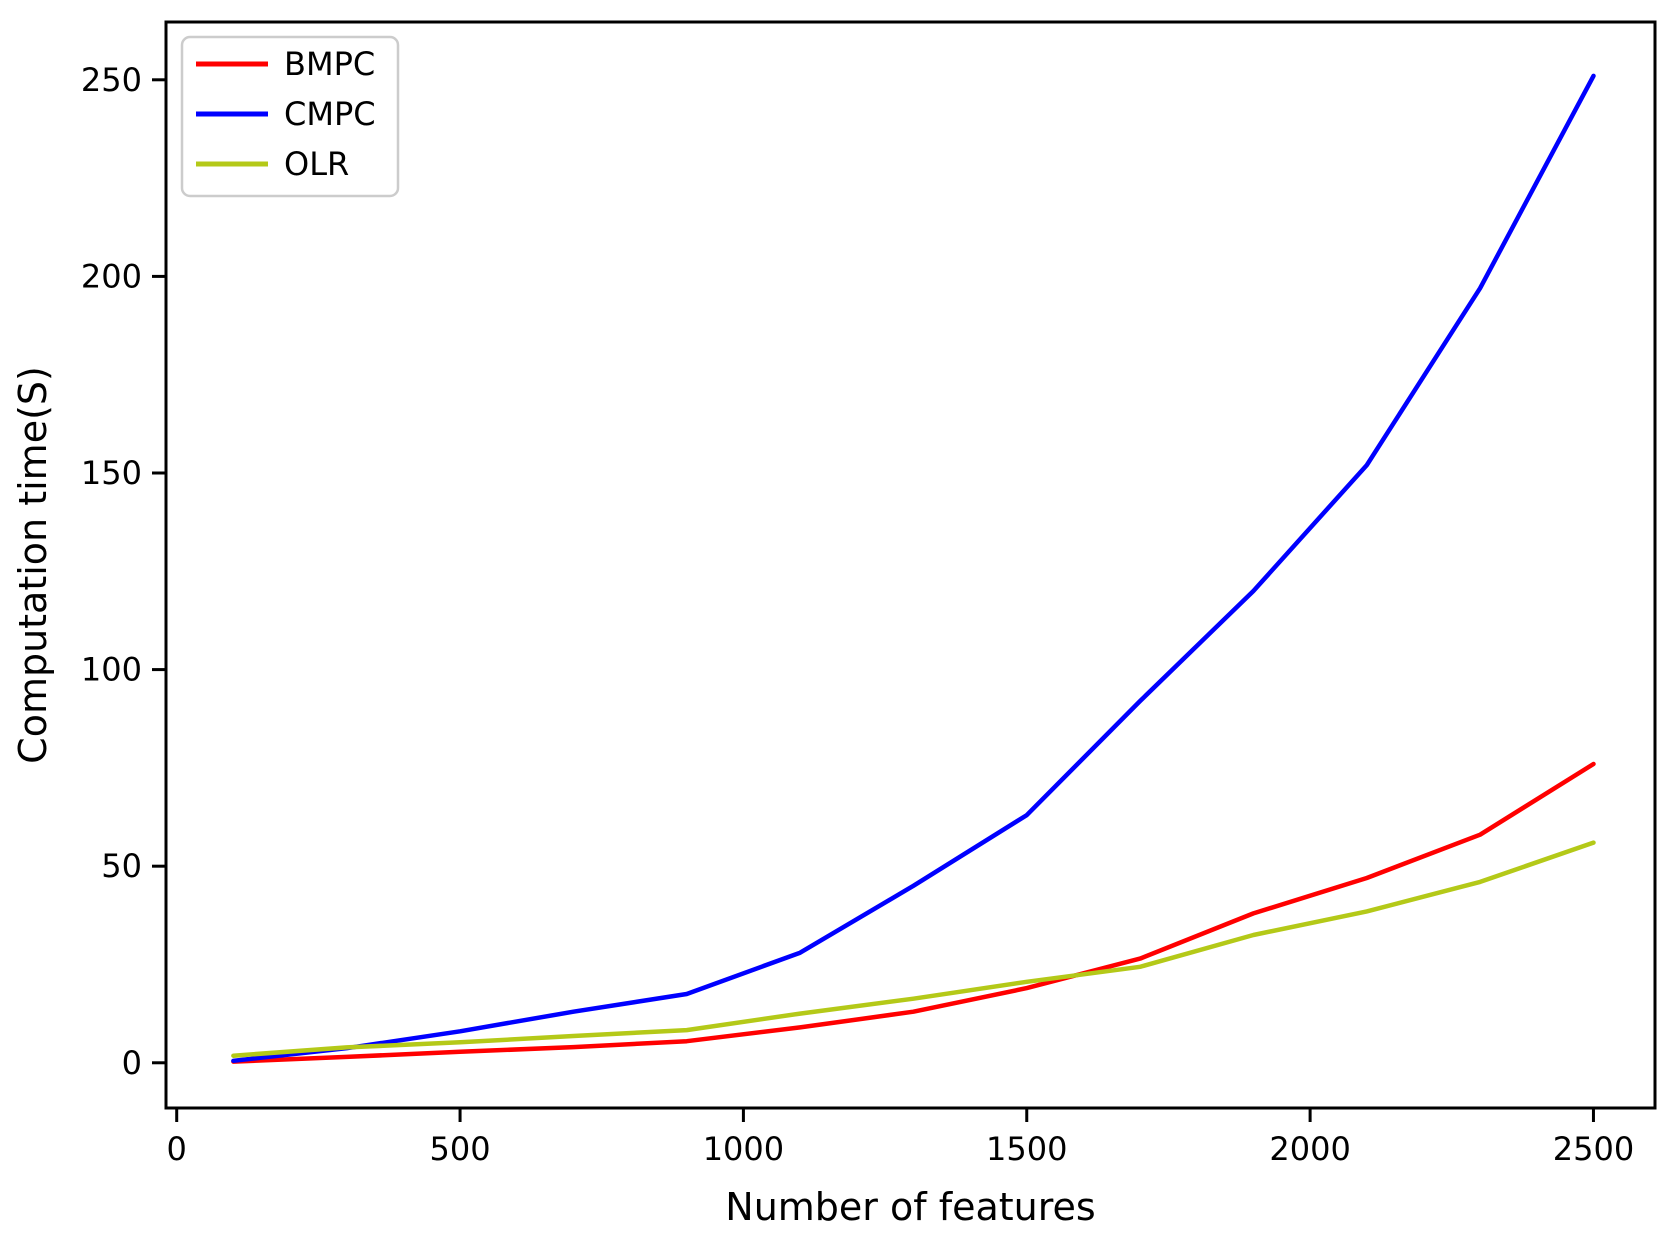 The image size is (1678, 1246). Describe the element at coordinates (1309, 1149) in the screenshot. I see `x-tick-label: 2000` at that location.